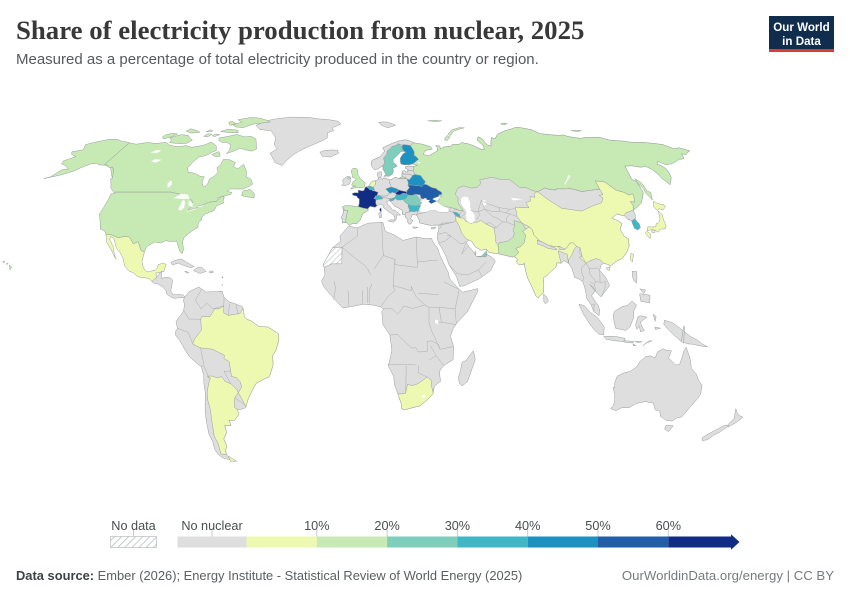 This screenshot has width=850, height=600. What do you see at coordinates (212, 526) in the screenshot?
I see `svg-text: No nuclear` at bounding box center [212, 526].